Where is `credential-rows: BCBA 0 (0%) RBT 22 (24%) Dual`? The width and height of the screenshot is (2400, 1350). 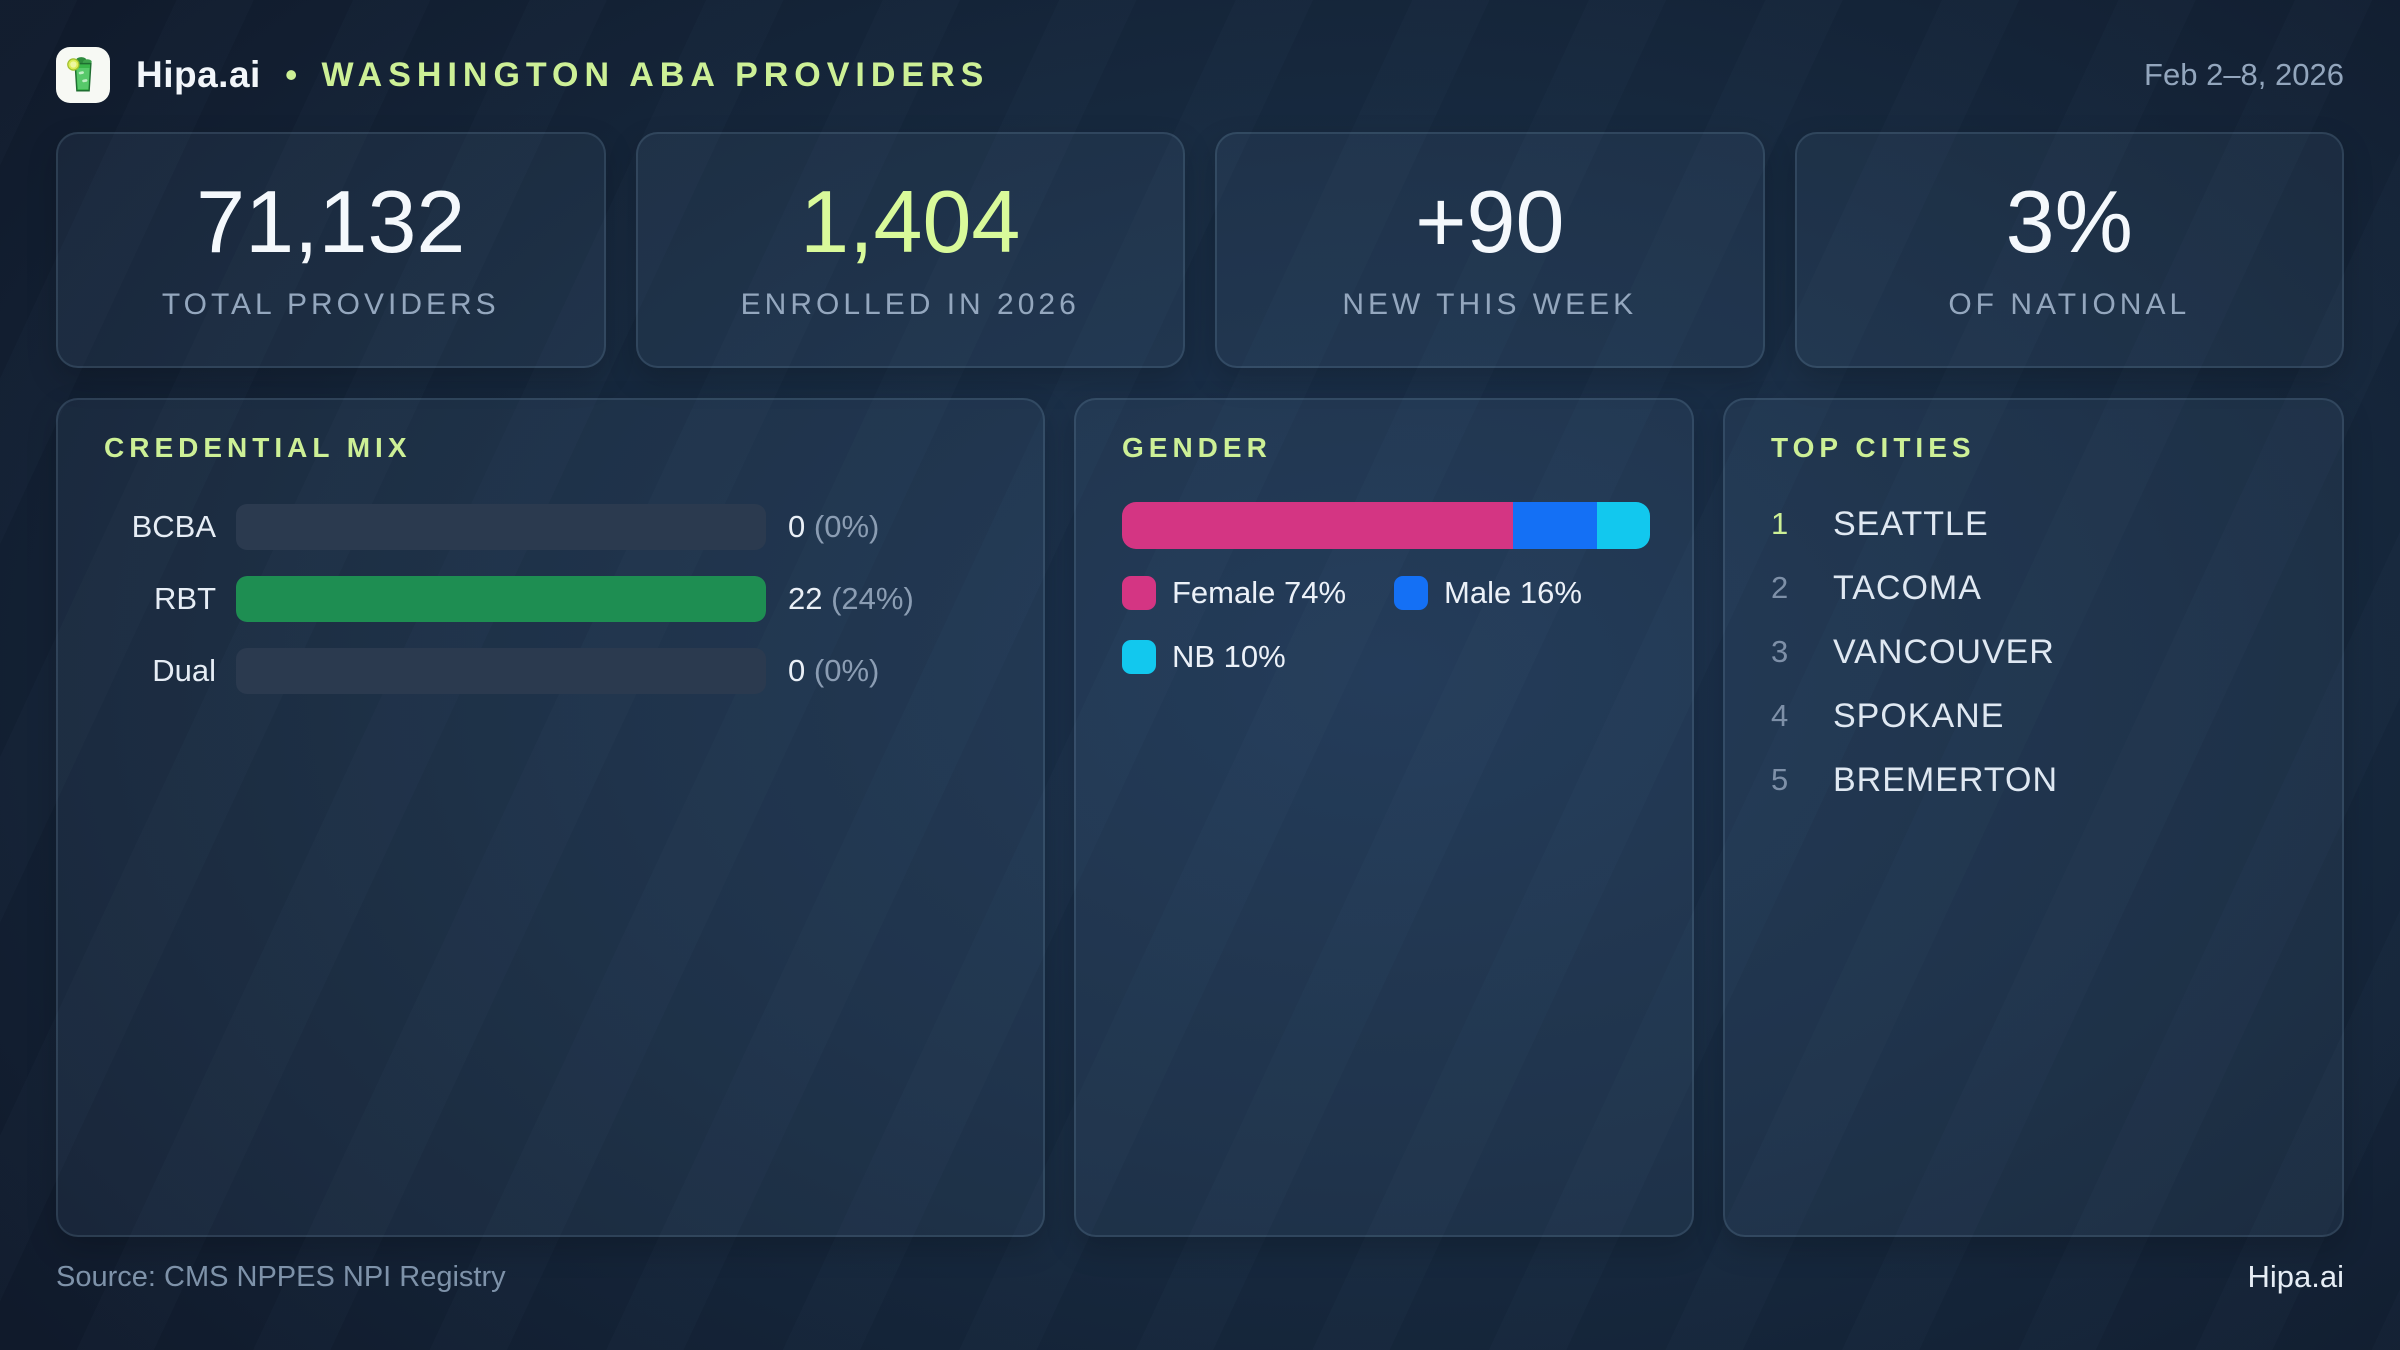
credential-rows: BCBA 0 (0%) RBT 22 (24%) Dual is located at coordinates (550, 599).